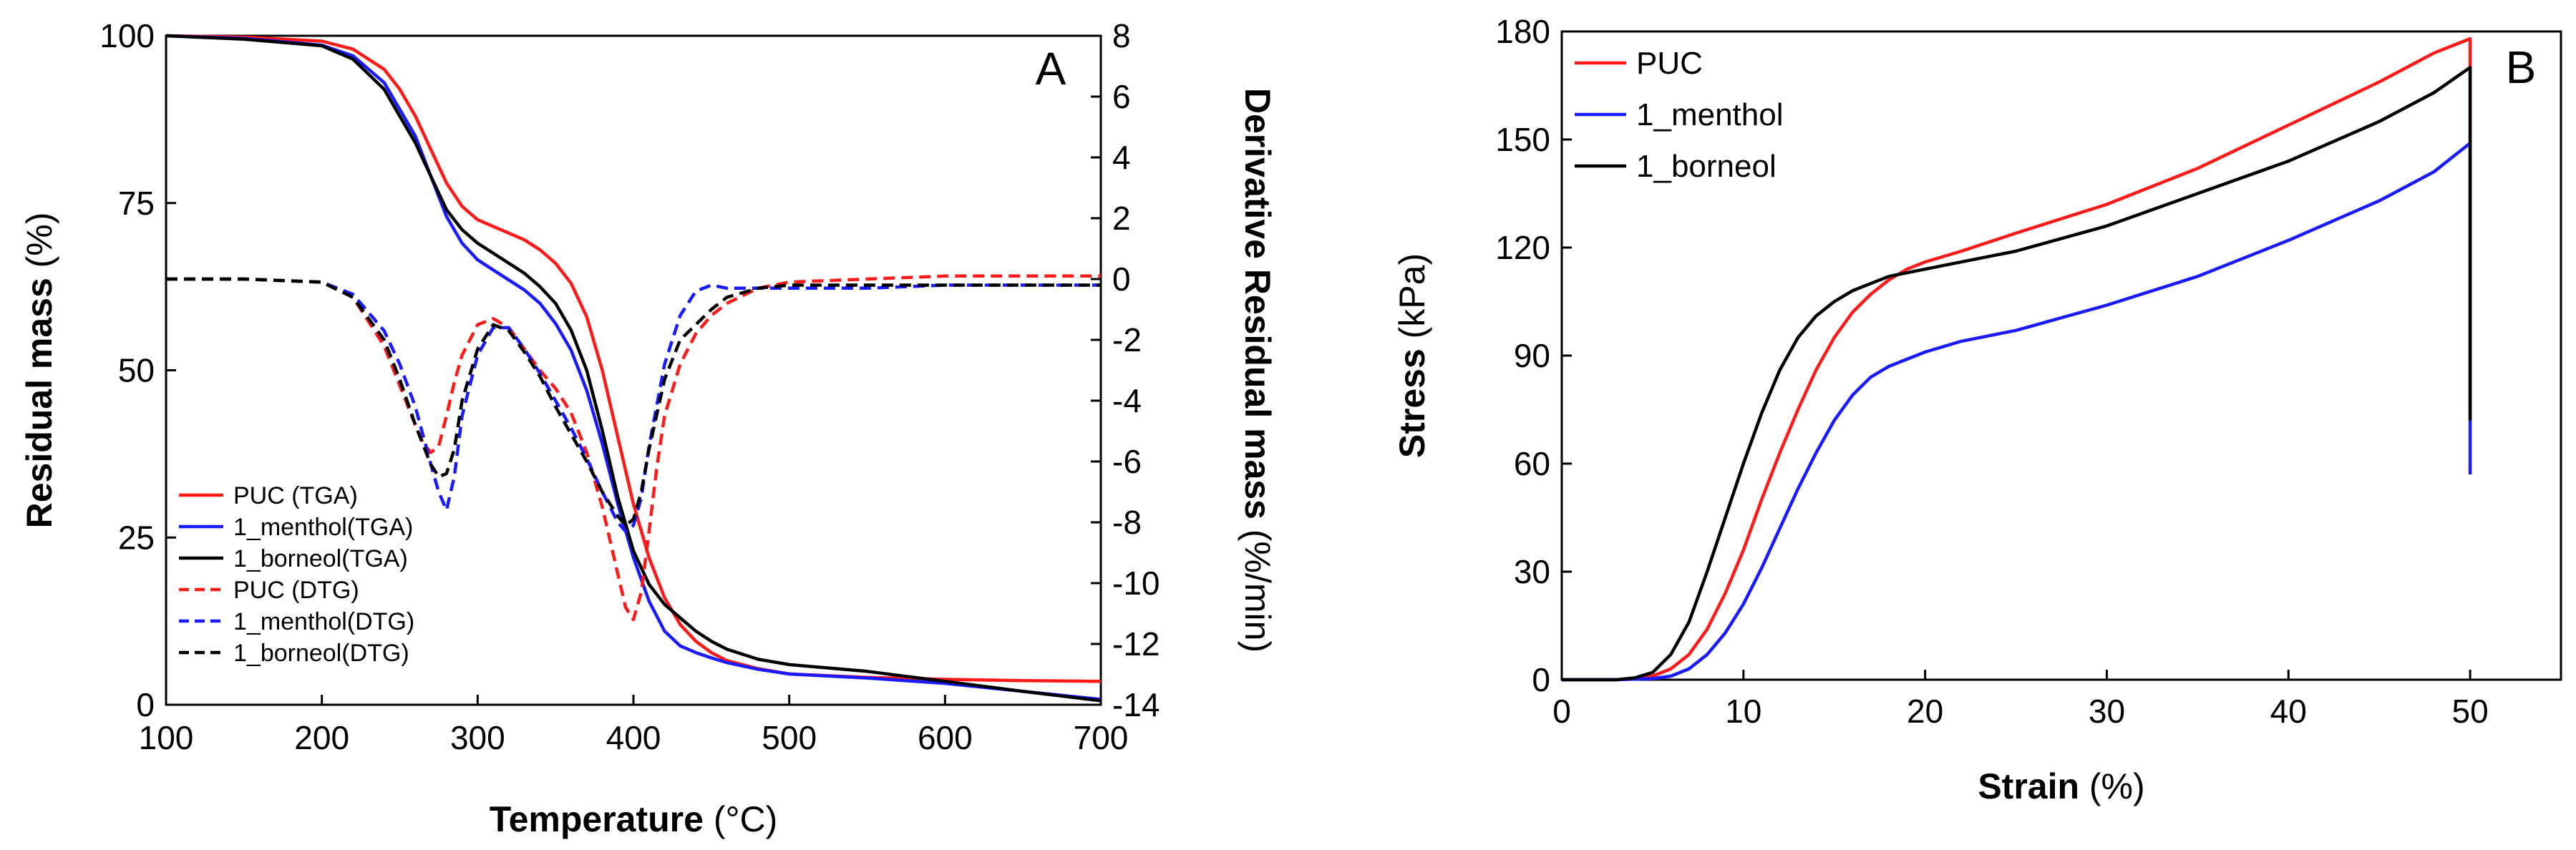  What do you see at coordinates (1136, 583) in the screenshot?
I see `y-right-tick-label-a: -10` at bounding box center [1136, 583].